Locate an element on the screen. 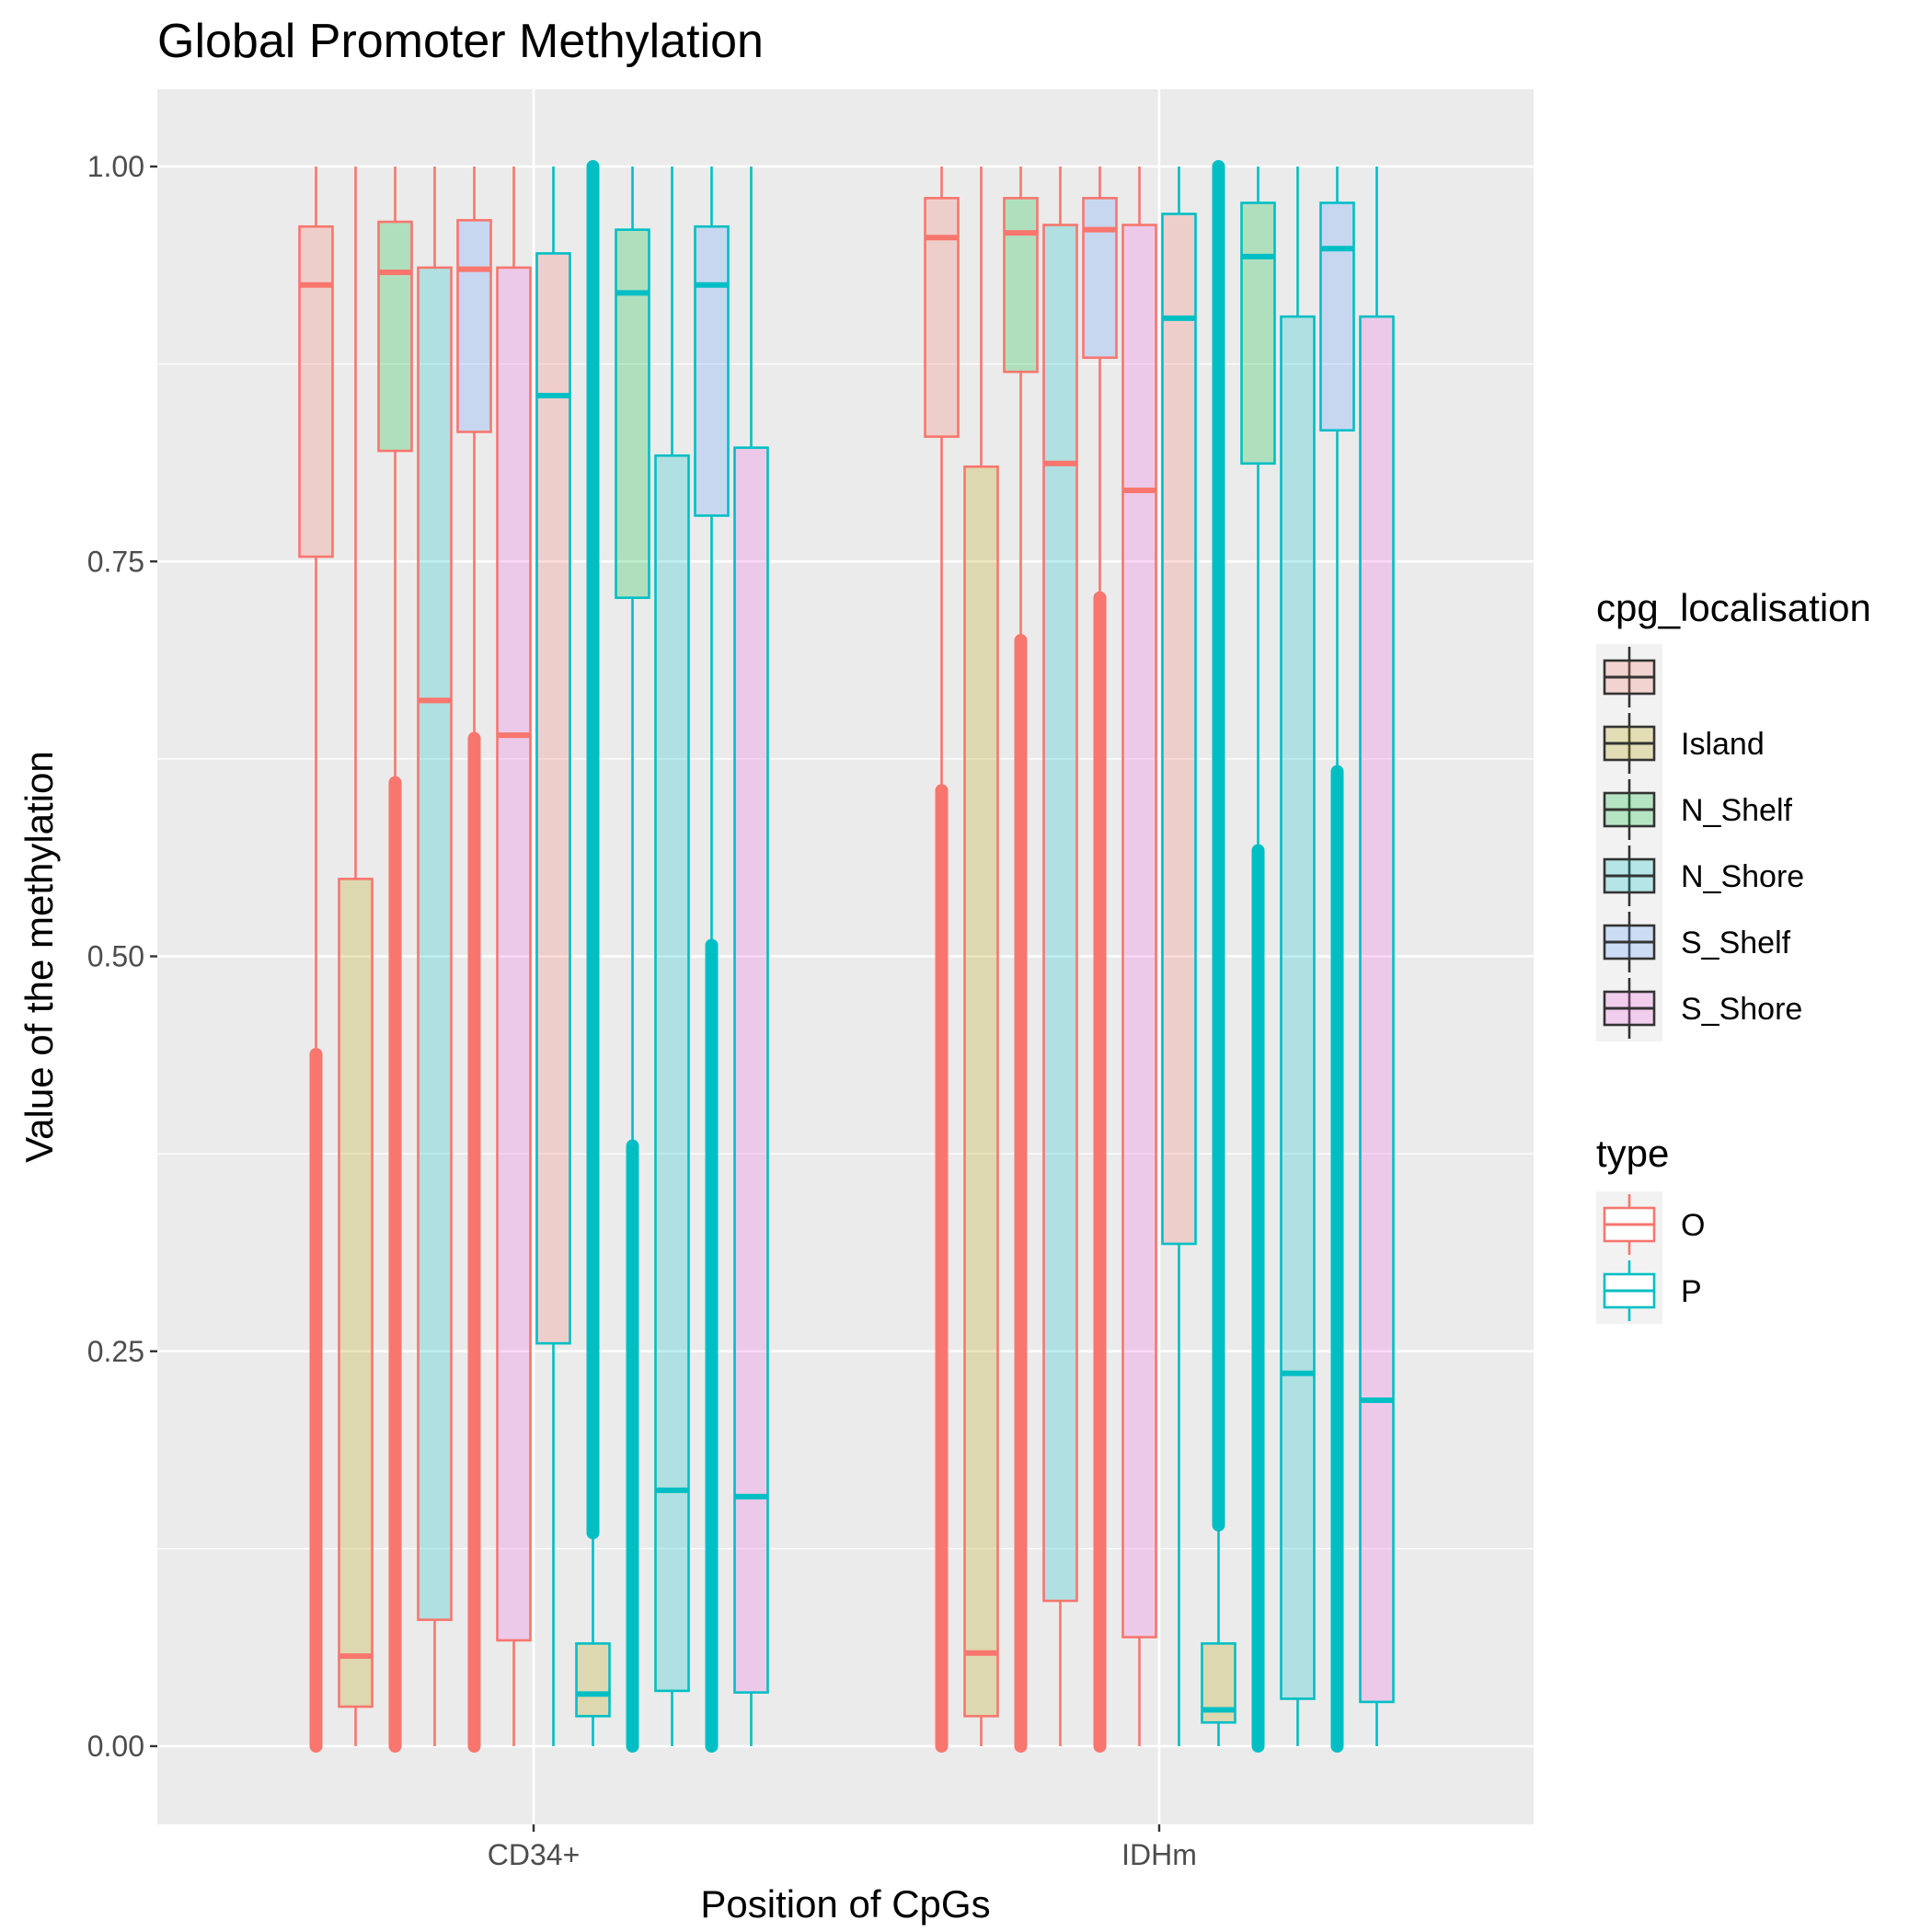 The height and width of the screenshot is (1932, 1932). chart-title: Global Promoter Methylation is located at coordinates (460, 41).